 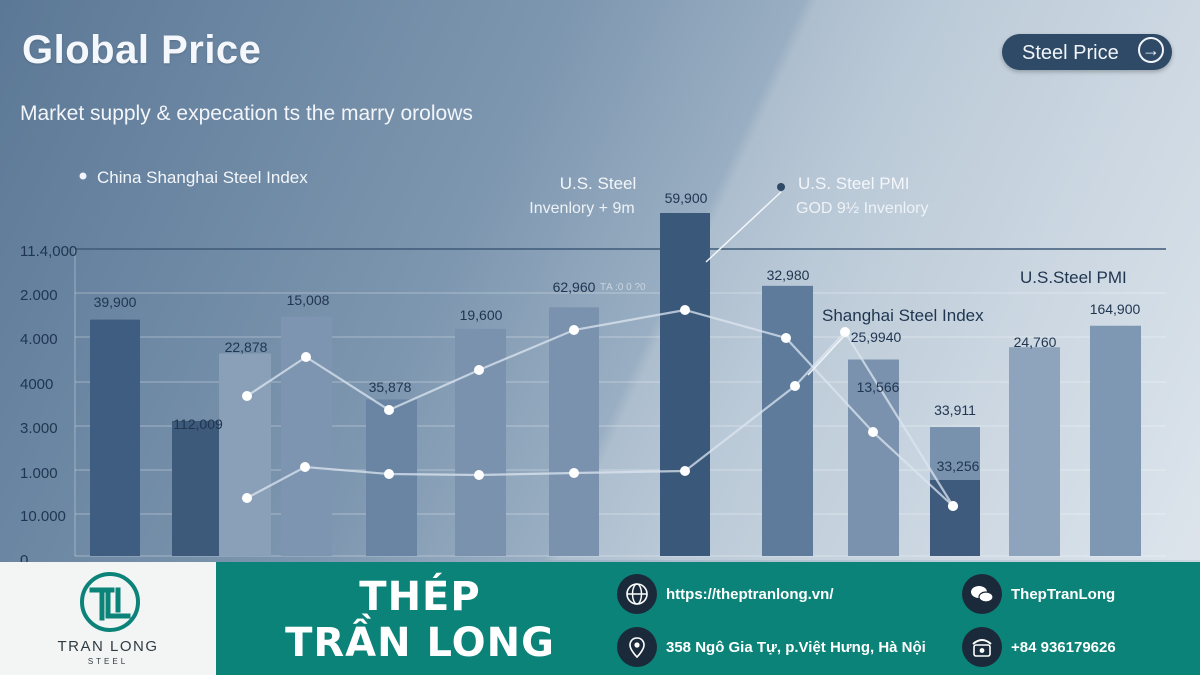 I want to click on logo-name: TRAN LONG, so click(x=108, y=646).